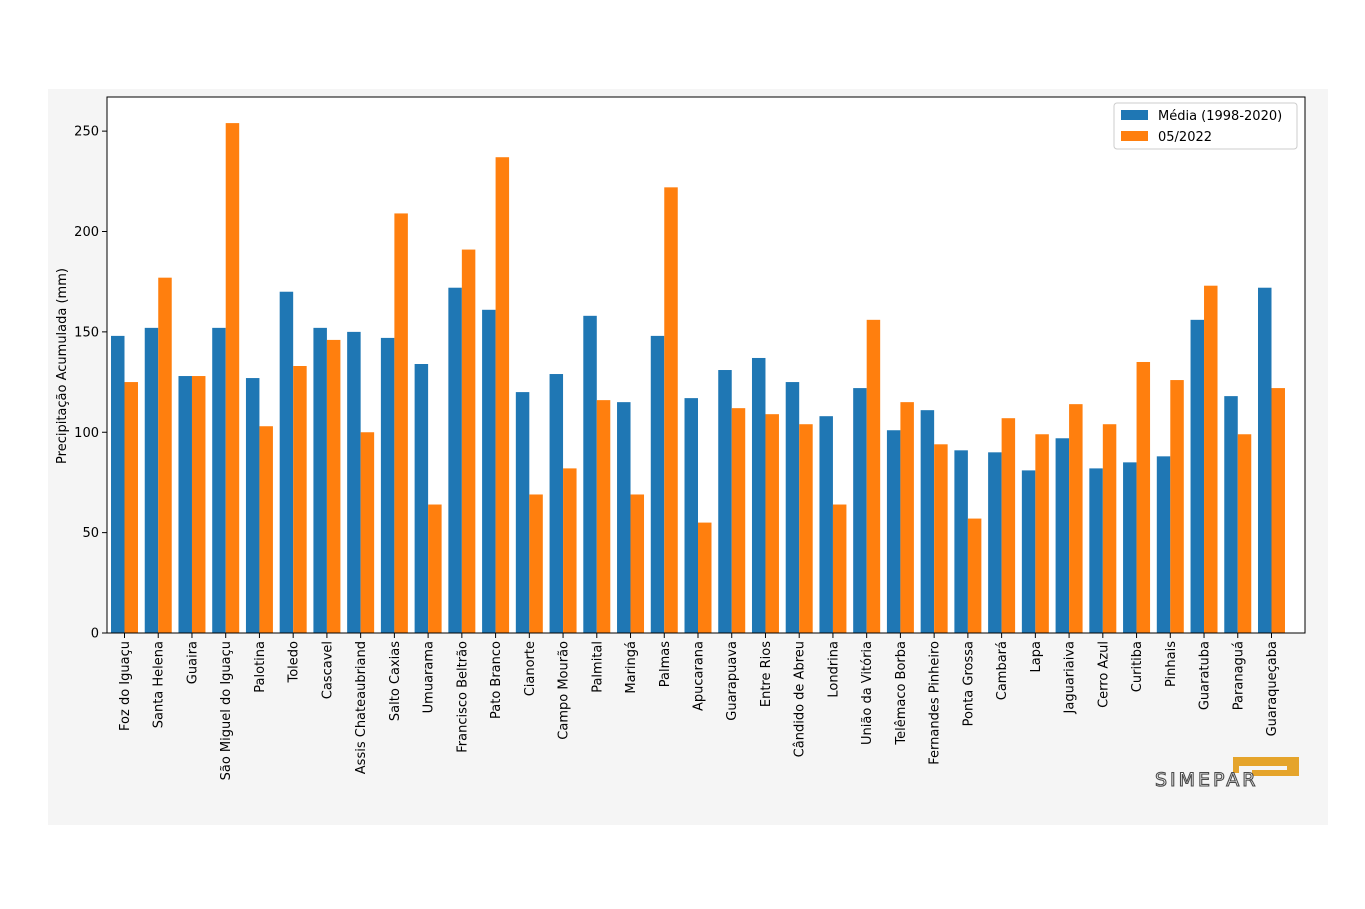  Describe the element at coordinates (1036, 656) in the screenshot. I see `x-tick-label: Lapa` at that location.